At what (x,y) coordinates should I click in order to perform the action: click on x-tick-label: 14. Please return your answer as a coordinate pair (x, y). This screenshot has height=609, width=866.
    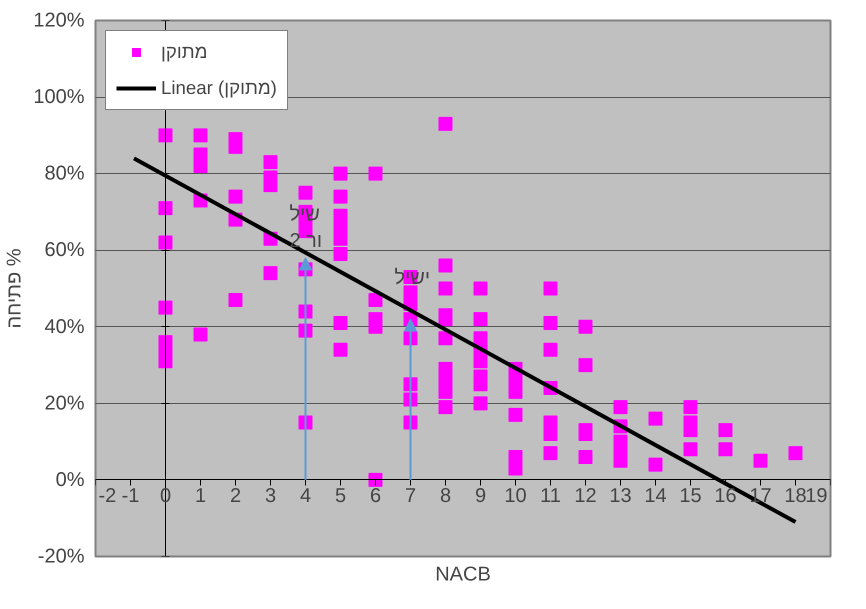
    Looking at the image, I should click on (655, 495).